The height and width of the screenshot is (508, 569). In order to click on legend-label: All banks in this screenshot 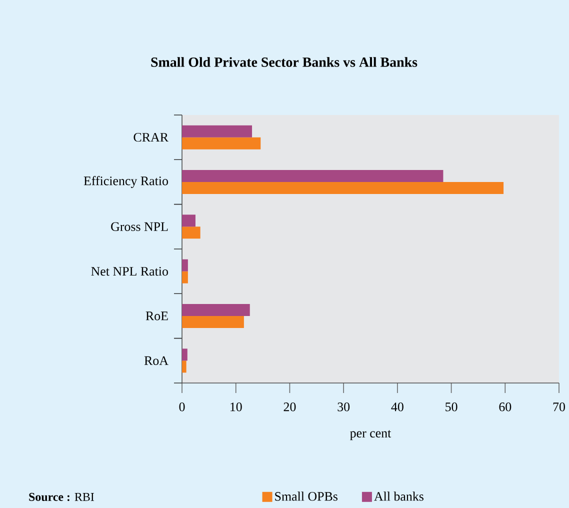, I will do `click(399, 496)`.